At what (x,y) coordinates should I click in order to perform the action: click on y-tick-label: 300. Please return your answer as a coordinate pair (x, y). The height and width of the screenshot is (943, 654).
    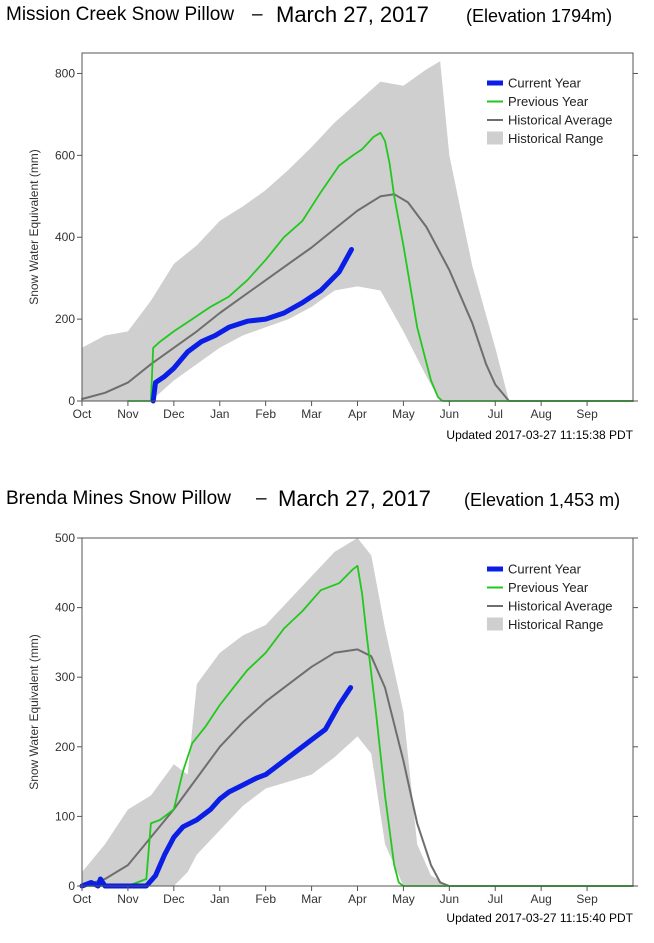
    Looking at the image, I should click on (65, 677).